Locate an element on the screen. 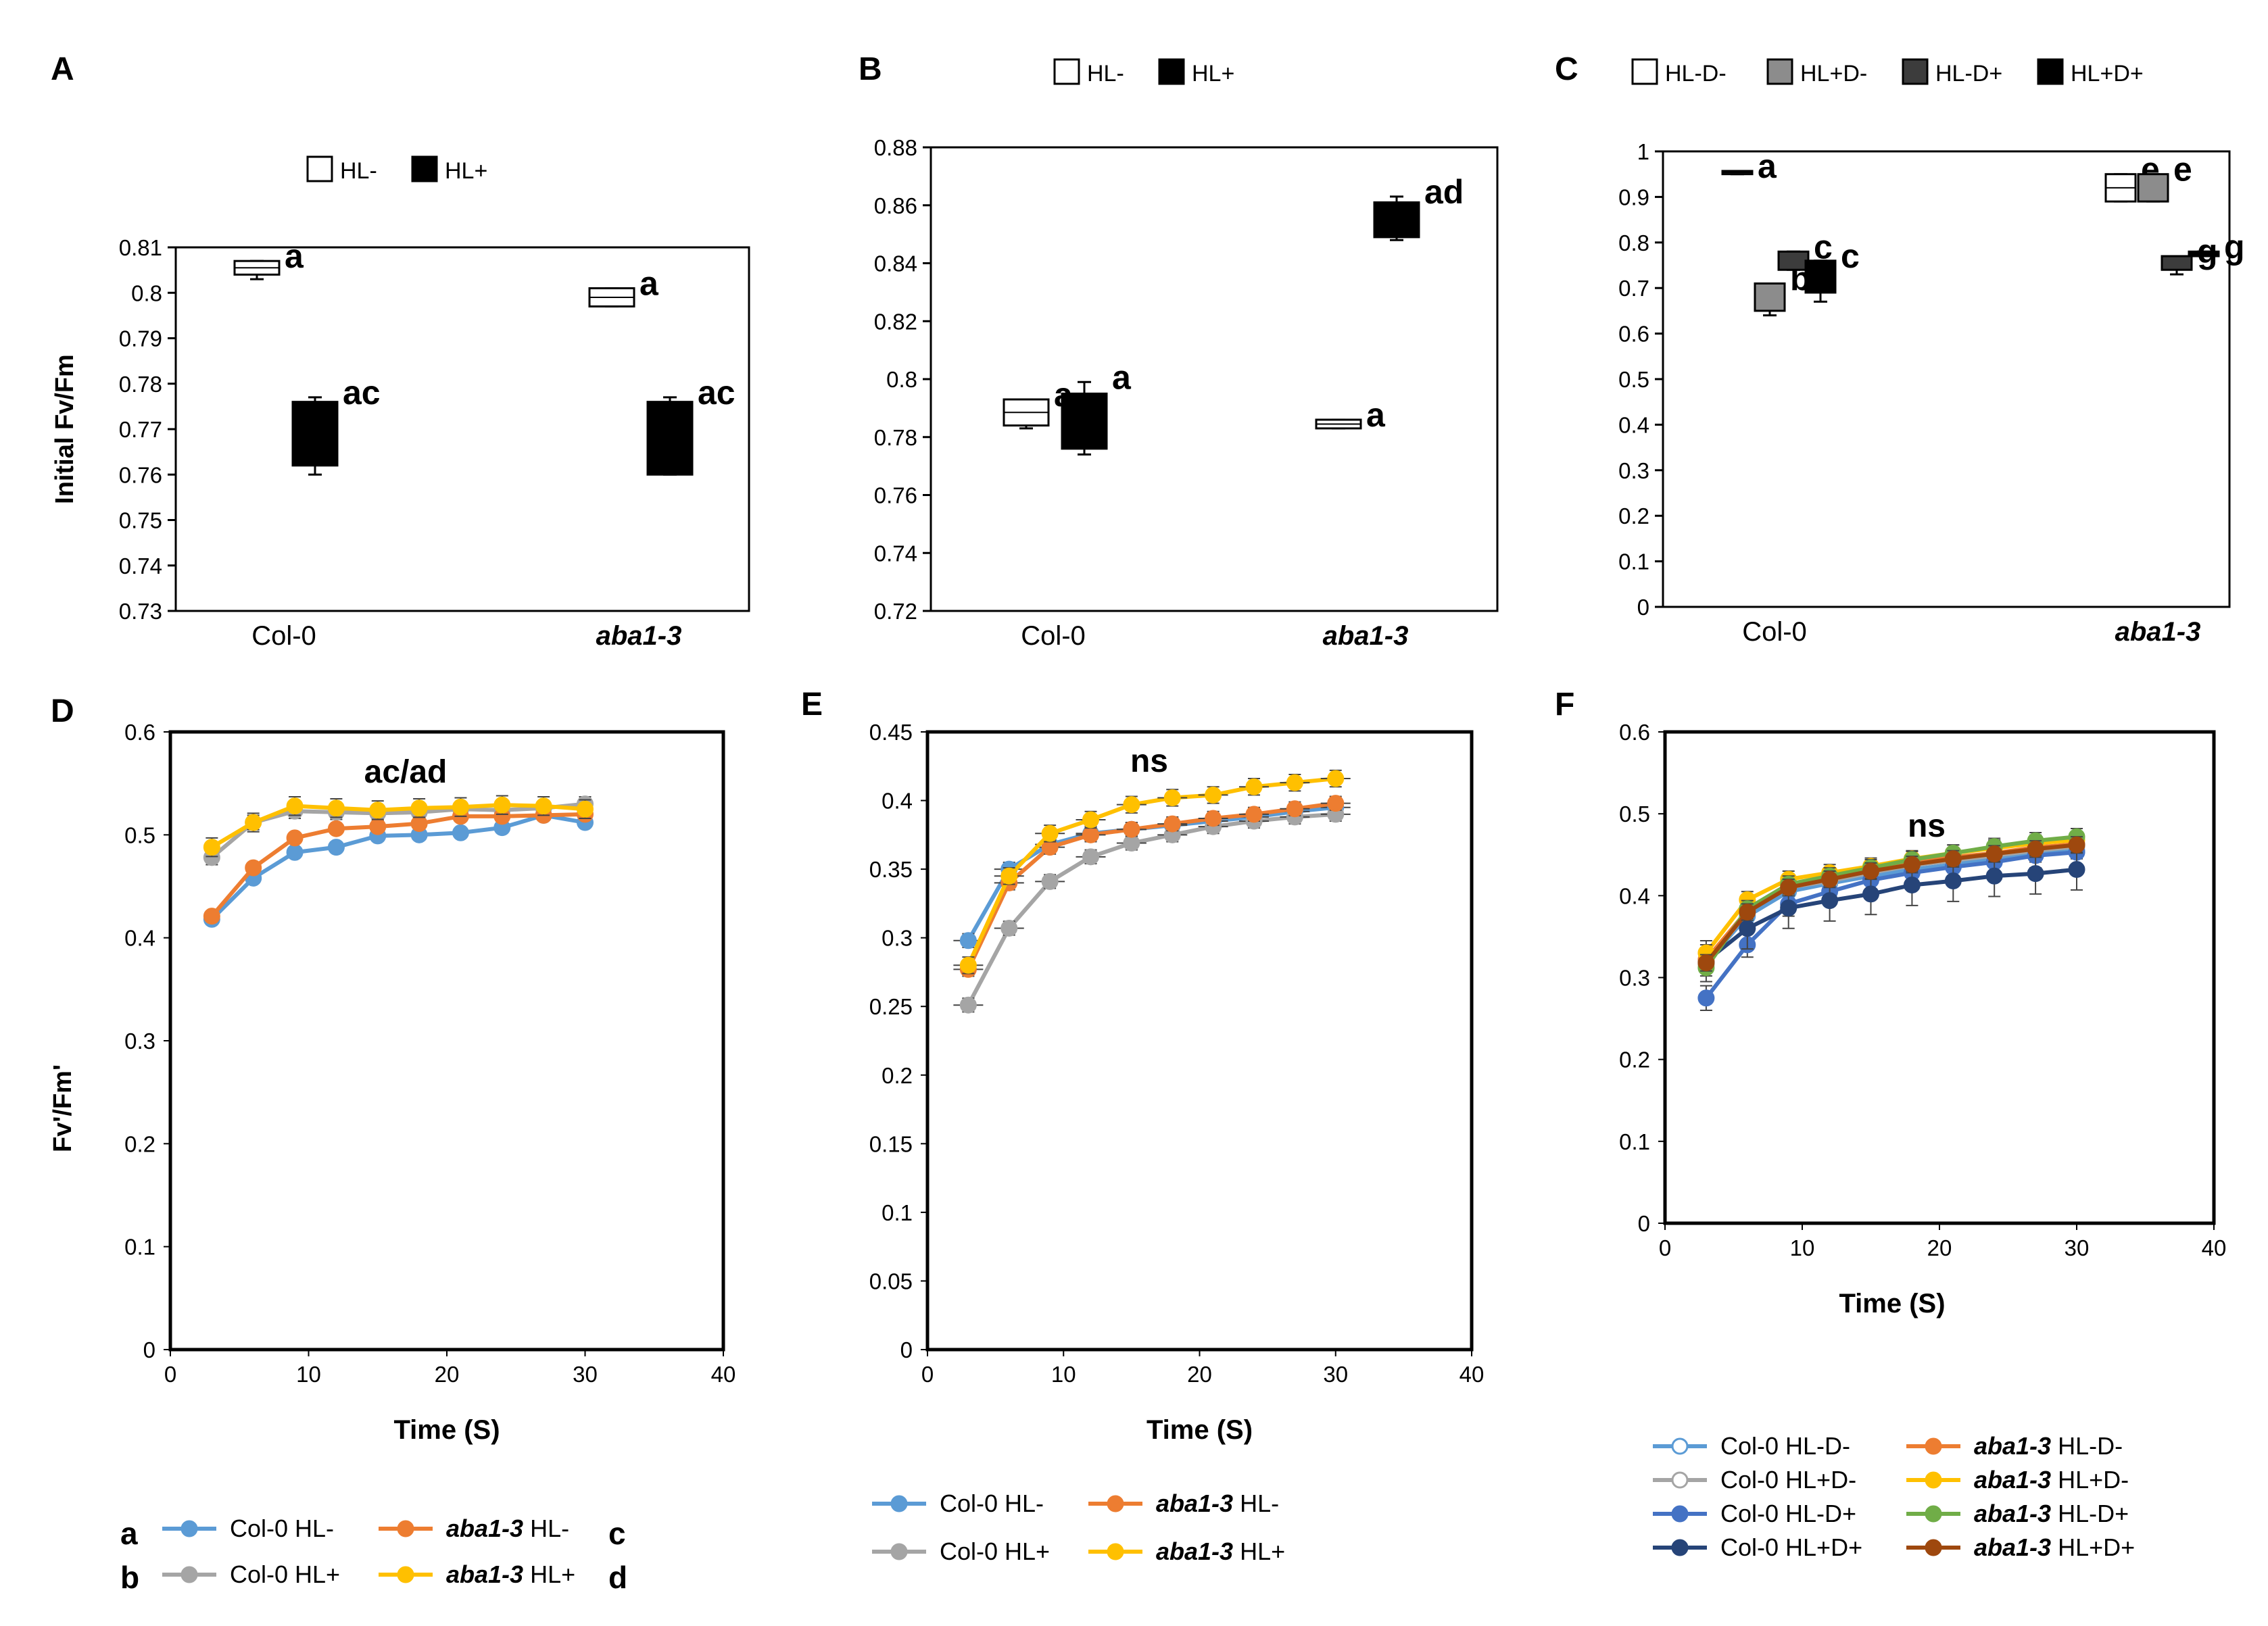 The image size is (2268, 1626). legend-condition: HL+D- is located at coordinates (1820, 1480).